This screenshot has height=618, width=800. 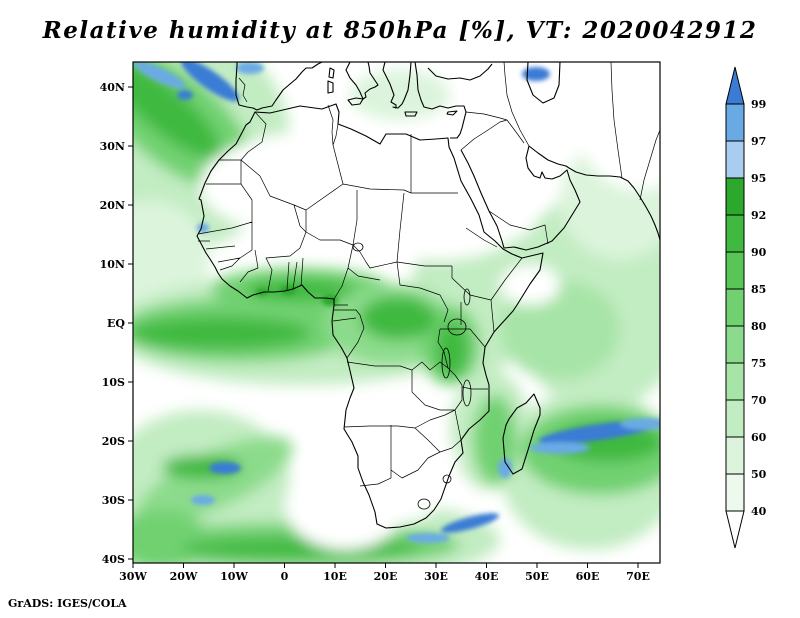 What do you see at coordinates (113, 500) in the screenshot?
I see `y-tick-label: 30S` at bounding box center [113, 500].